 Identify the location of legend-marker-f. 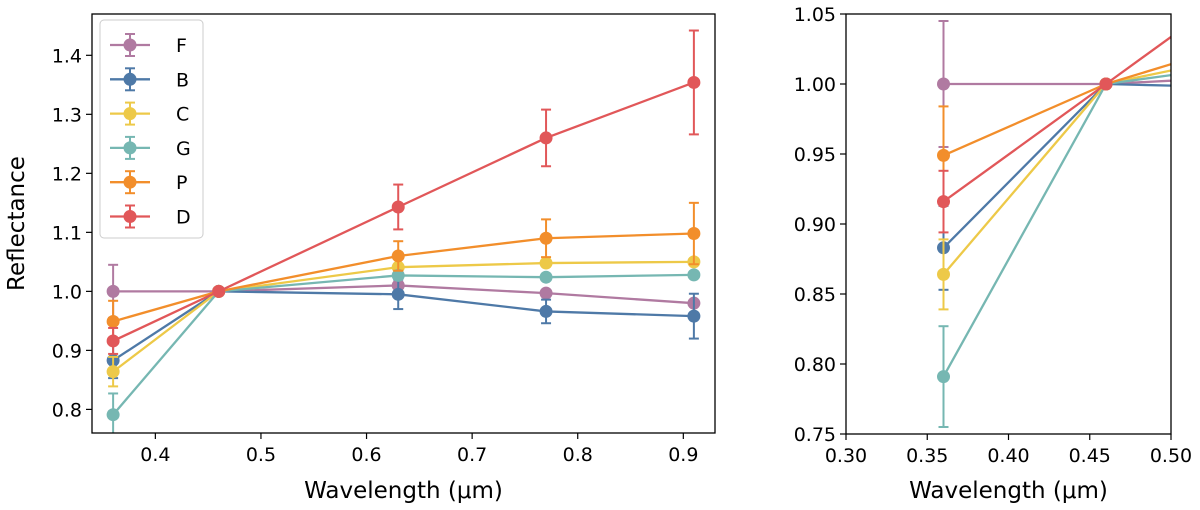
(130, 45).